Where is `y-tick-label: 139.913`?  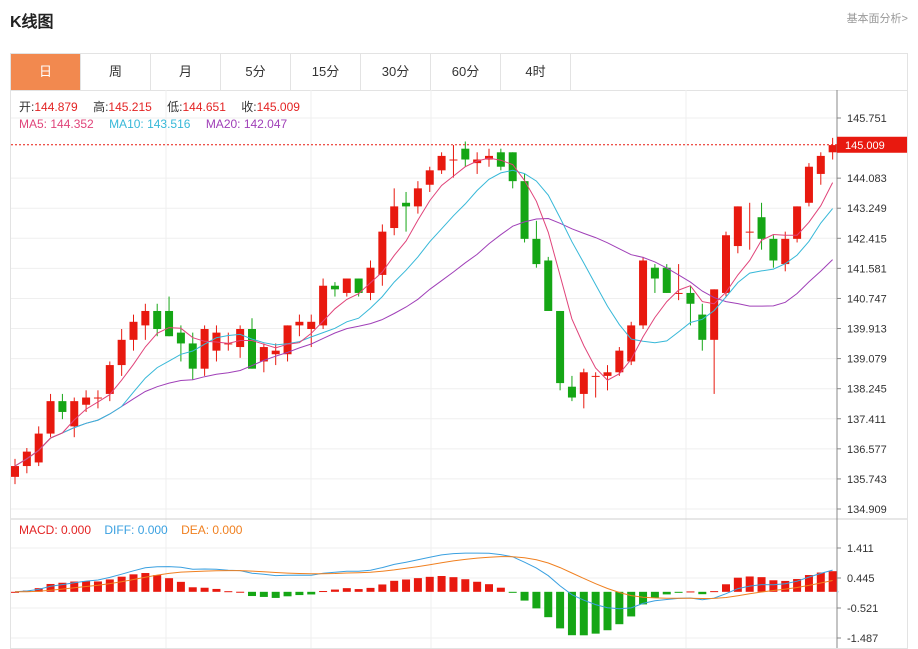 y-tick-label: 139.913 is located at coordinates (867, 330).